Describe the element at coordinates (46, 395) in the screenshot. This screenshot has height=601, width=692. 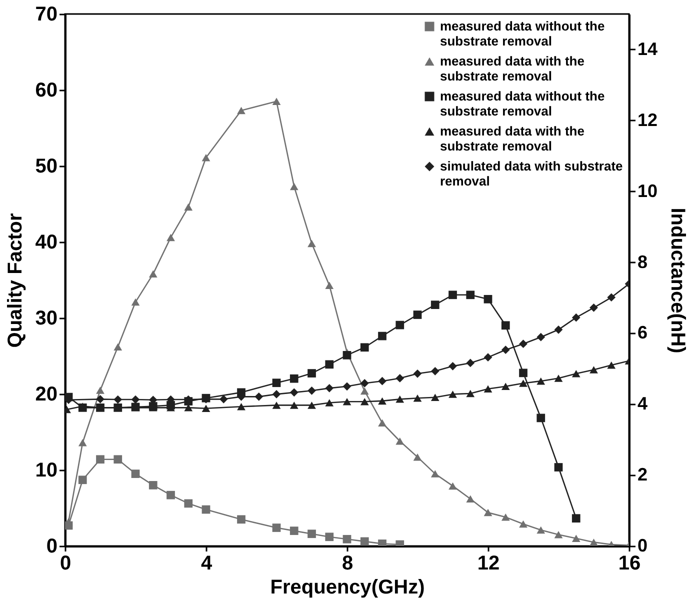
I see `y-tick-label: 20` at that location.